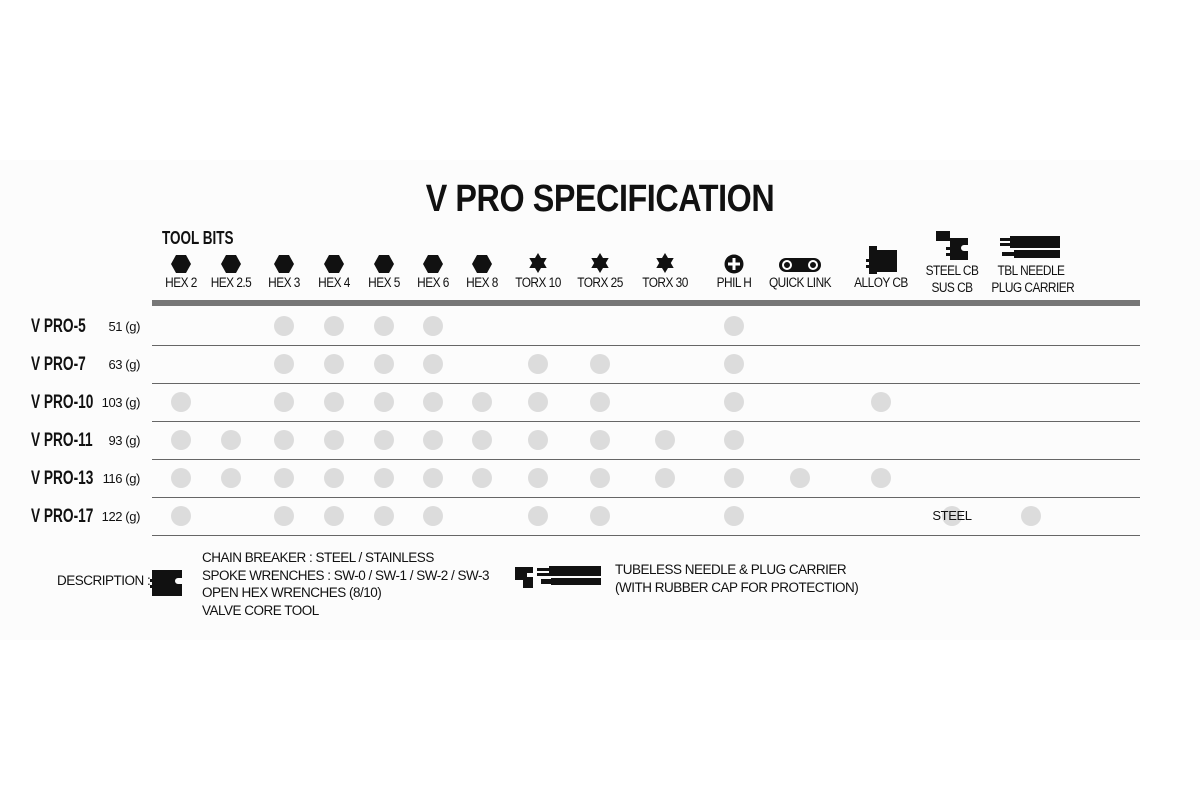  What do you see at coordinates (570, 365) in the screenshot?
I see `table-row: V PRO-7 63 (g)` at bounding box center [570, 365].